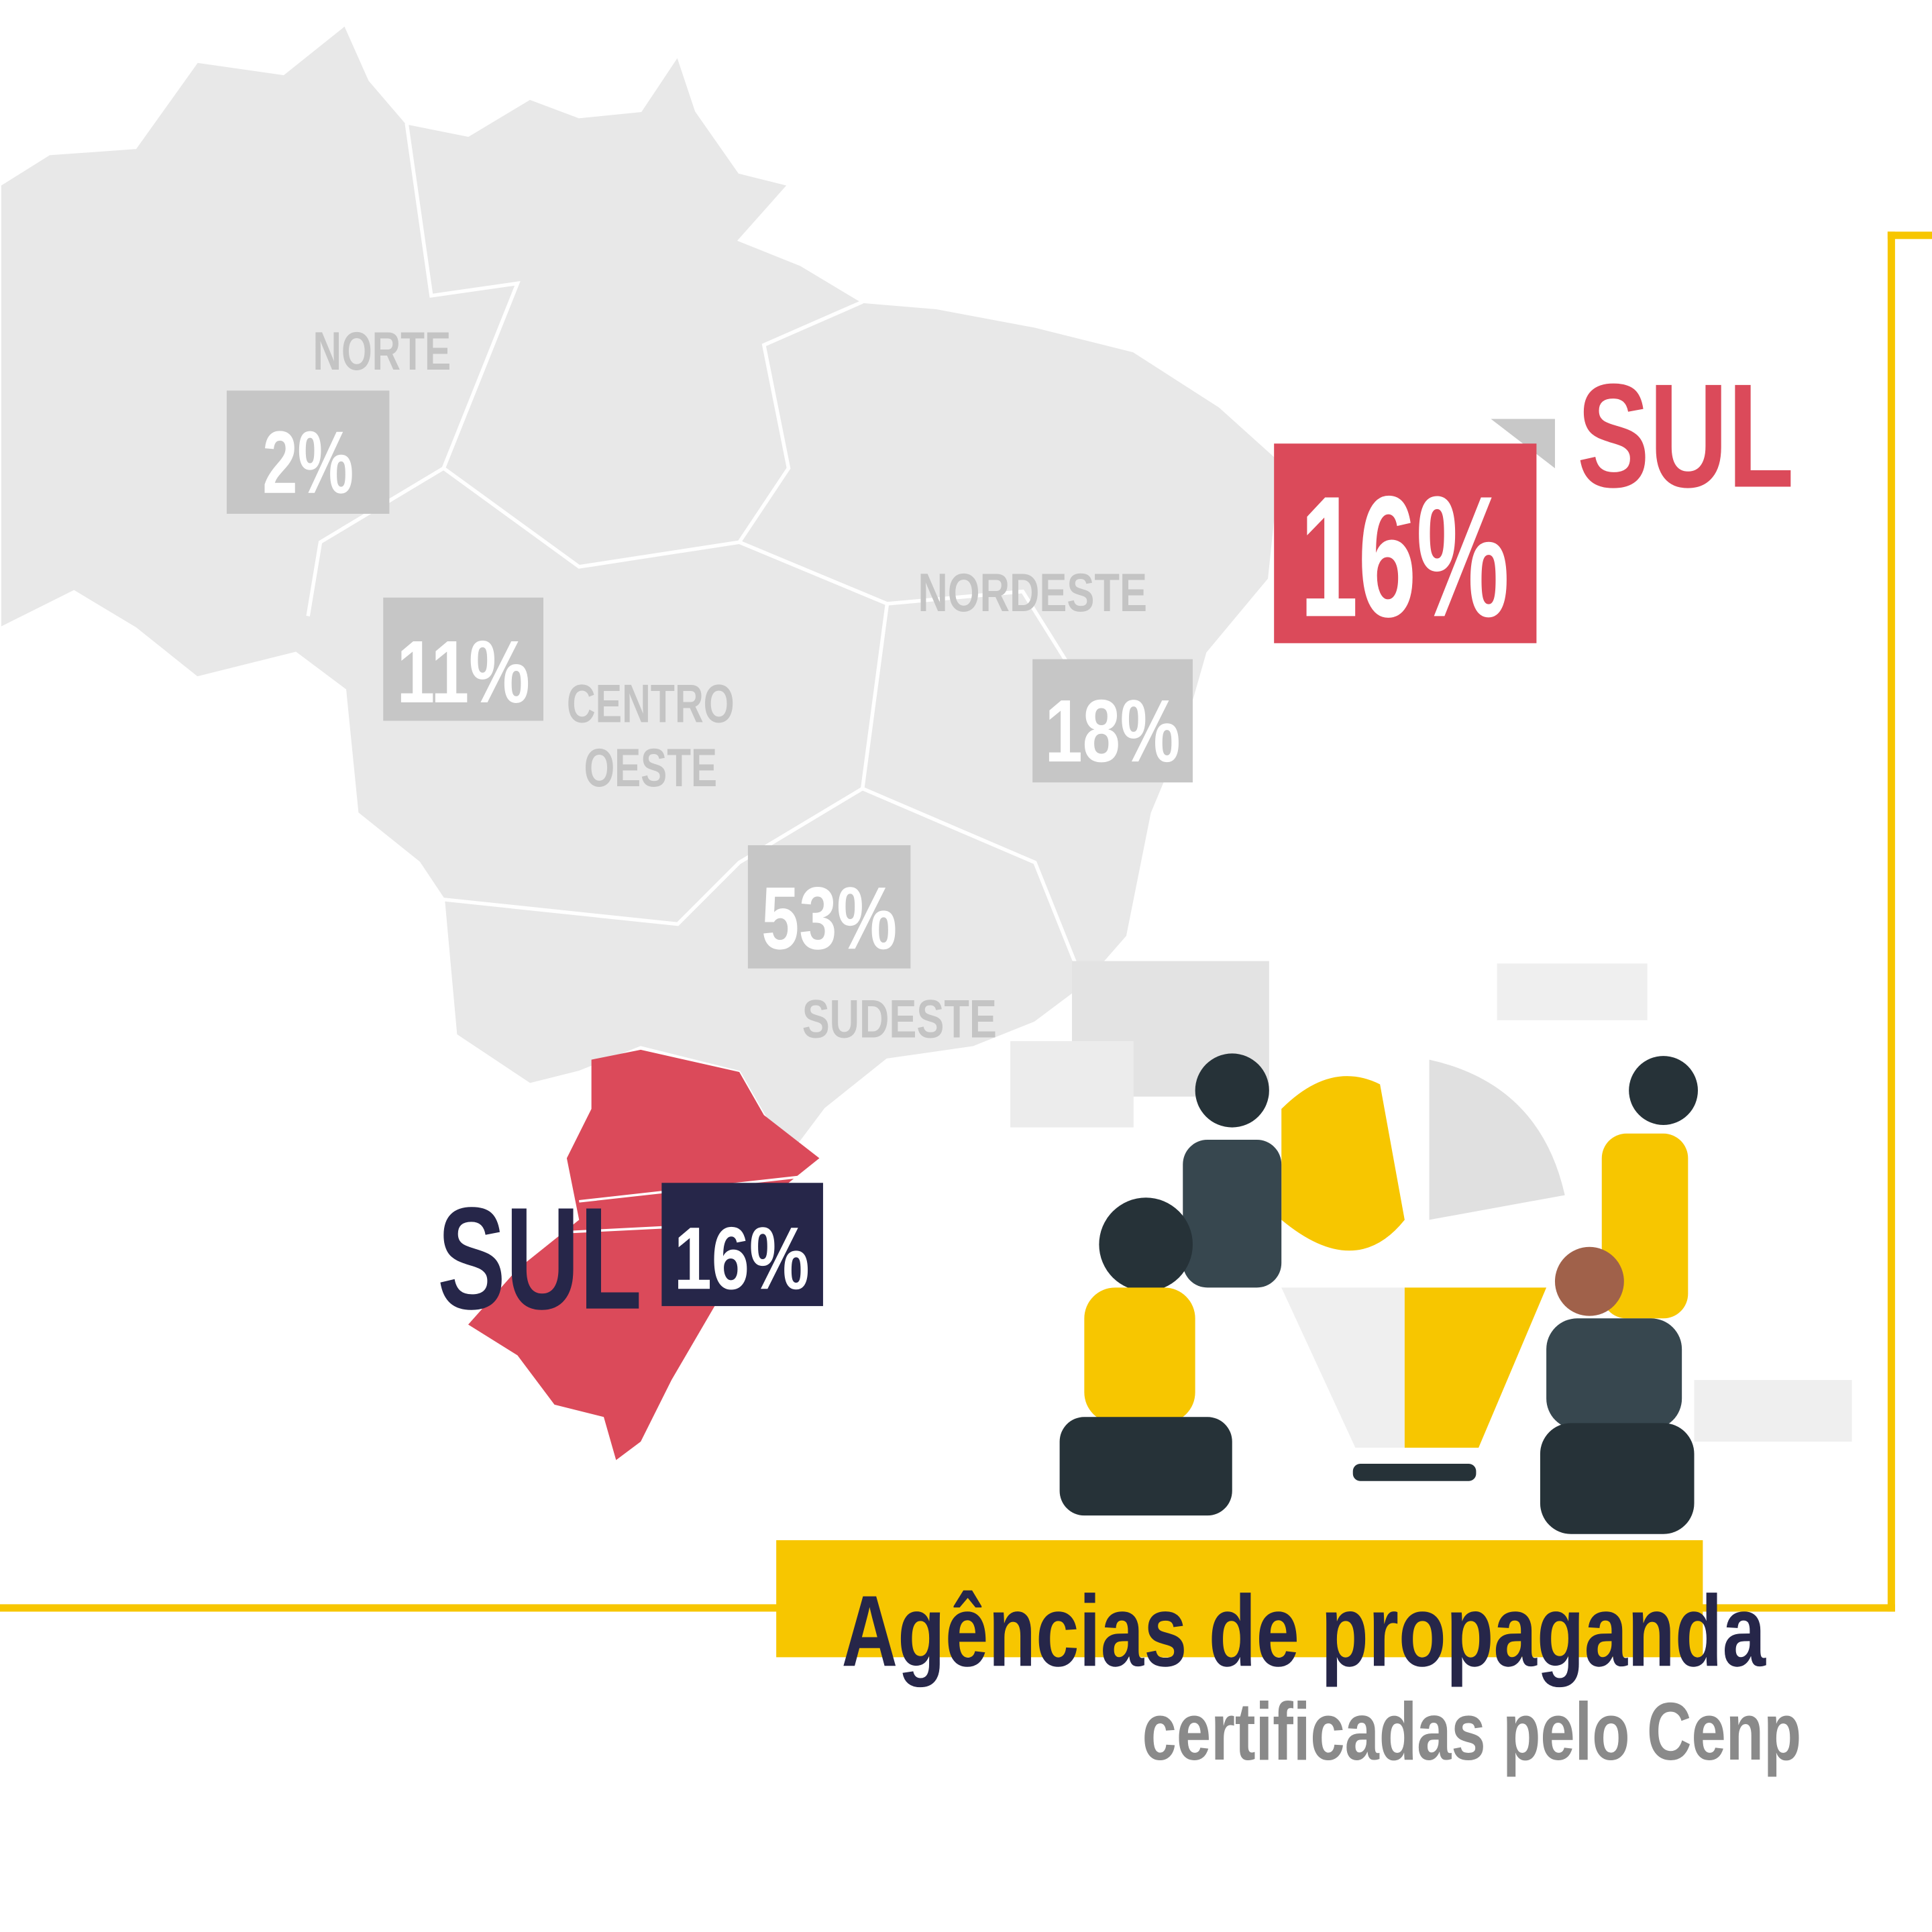  Describe the element at coordinates (1113, 731) in the screenshot. I see `value-label: 18%` at that location.